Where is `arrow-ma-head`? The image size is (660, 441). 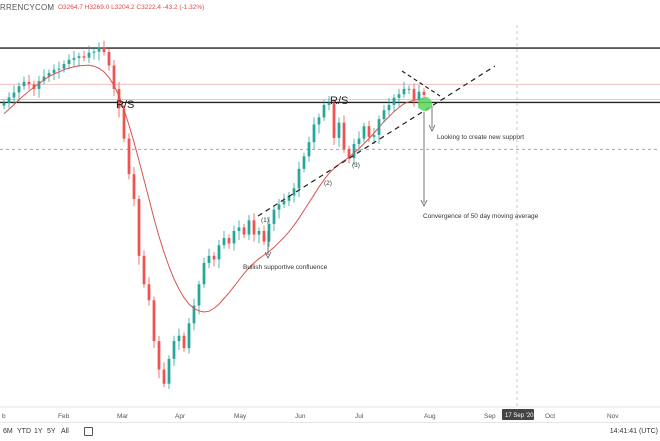 arrow-ma-head is located at coordinates (424, 203).